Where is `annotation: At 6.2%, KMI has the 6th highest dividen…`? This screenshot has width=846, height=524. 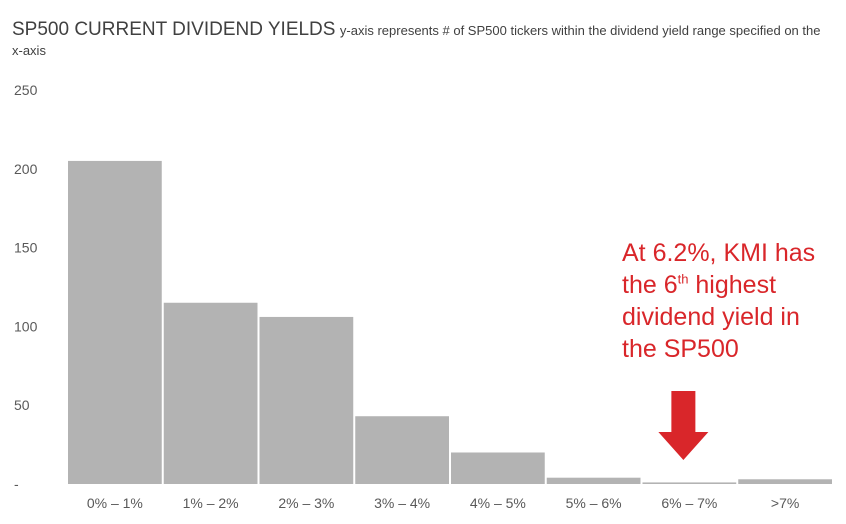
annotation: At 6.2%, KMI has the 6th highest dividen… is located at coordinates (732, 301).